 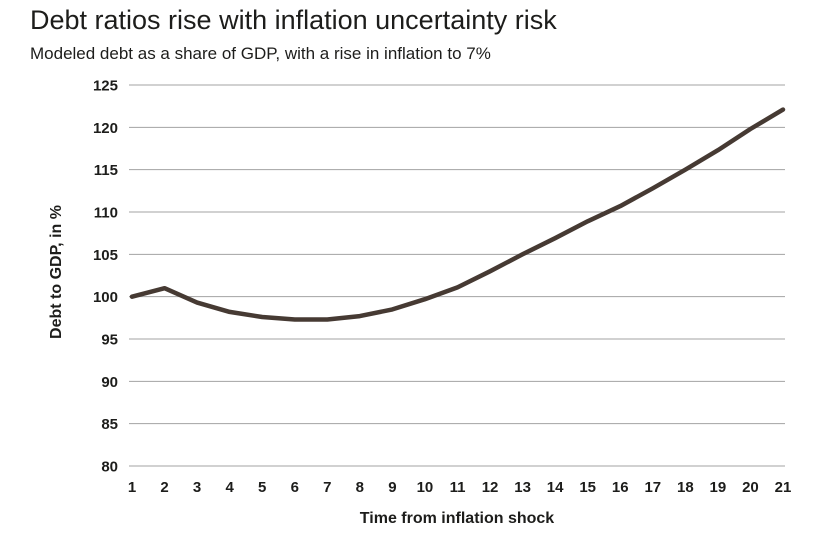 I want to click on x-tick-label: 16, so click(x=620, y=487).